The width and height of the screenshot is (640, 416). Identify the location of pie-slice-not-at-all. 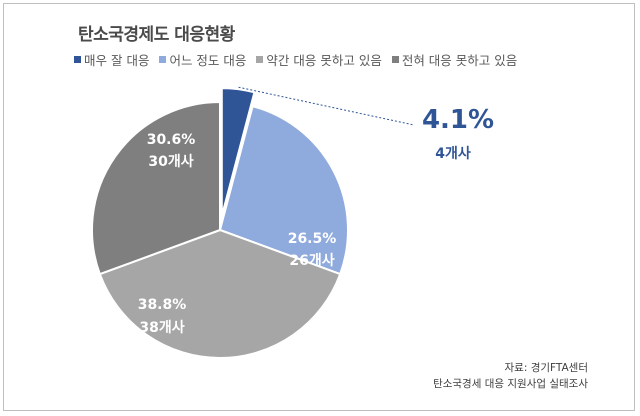
(156, 188).